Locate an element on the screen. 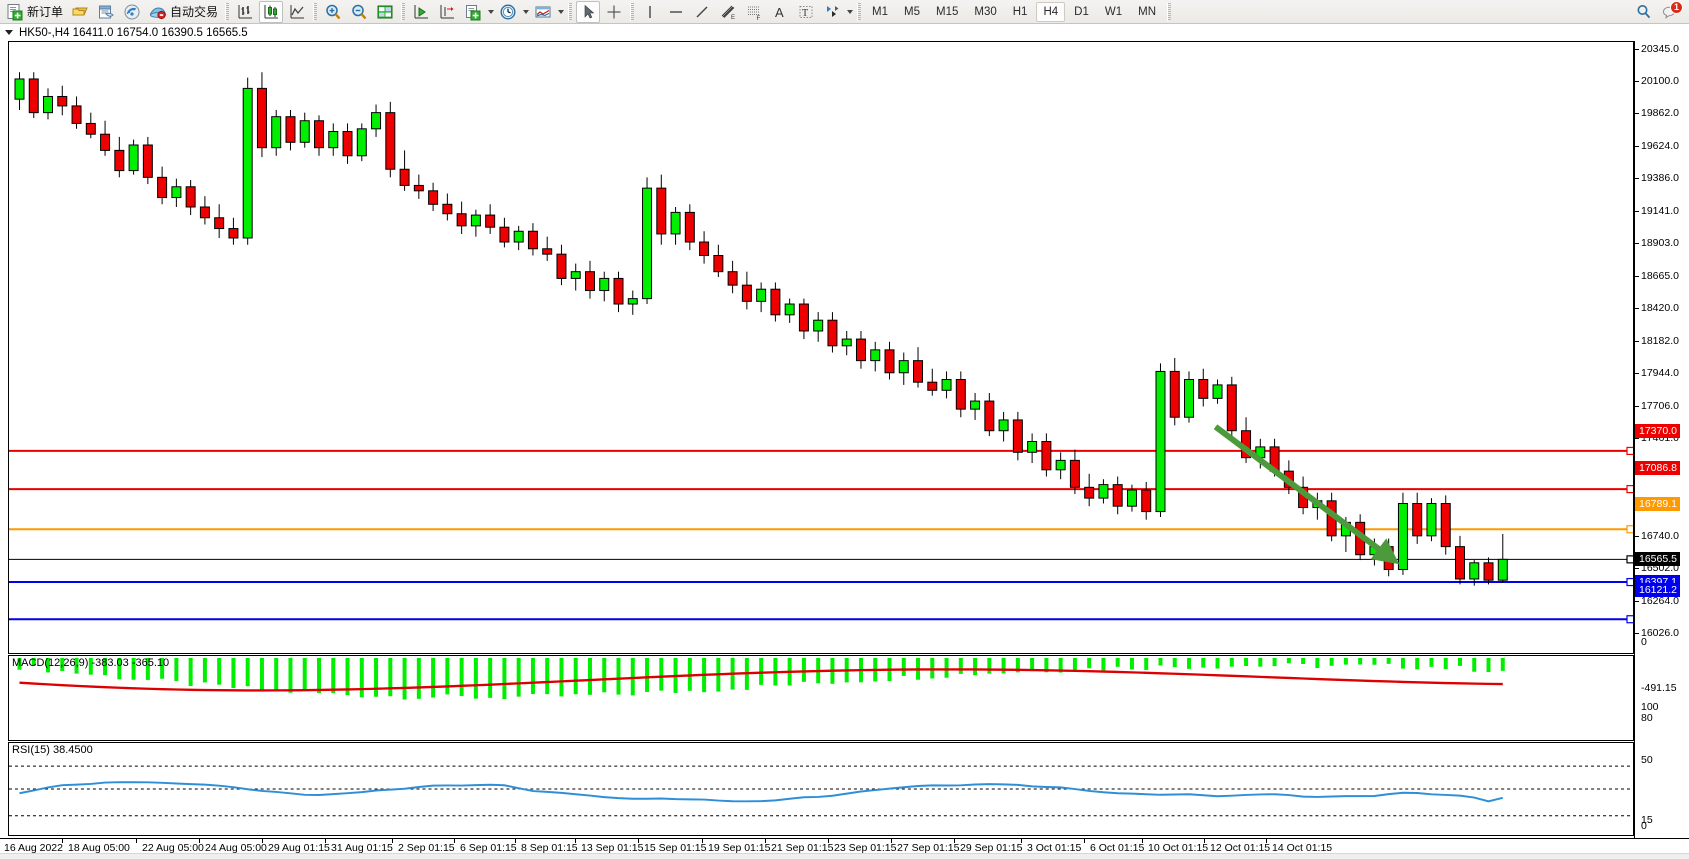 This screenshot has width=1689, height=859. line-chart-icon is located at coordinates (297, 11).